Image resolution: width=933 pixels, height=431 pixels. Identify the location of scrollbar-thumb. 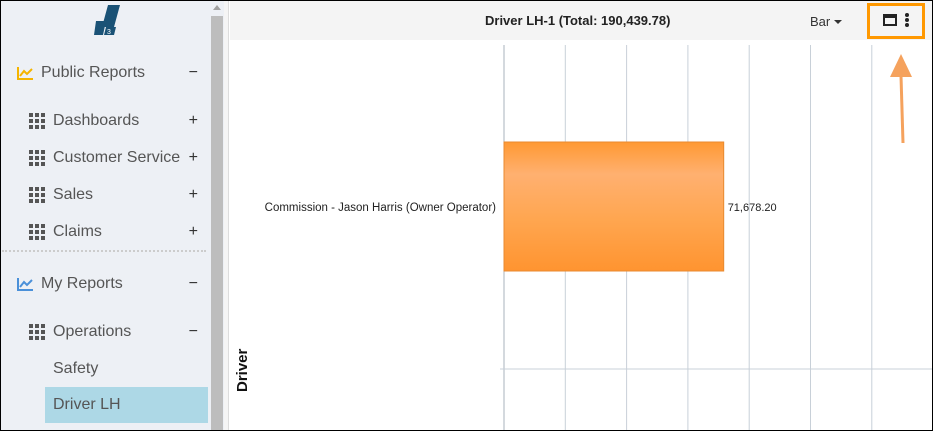
(217, 223).